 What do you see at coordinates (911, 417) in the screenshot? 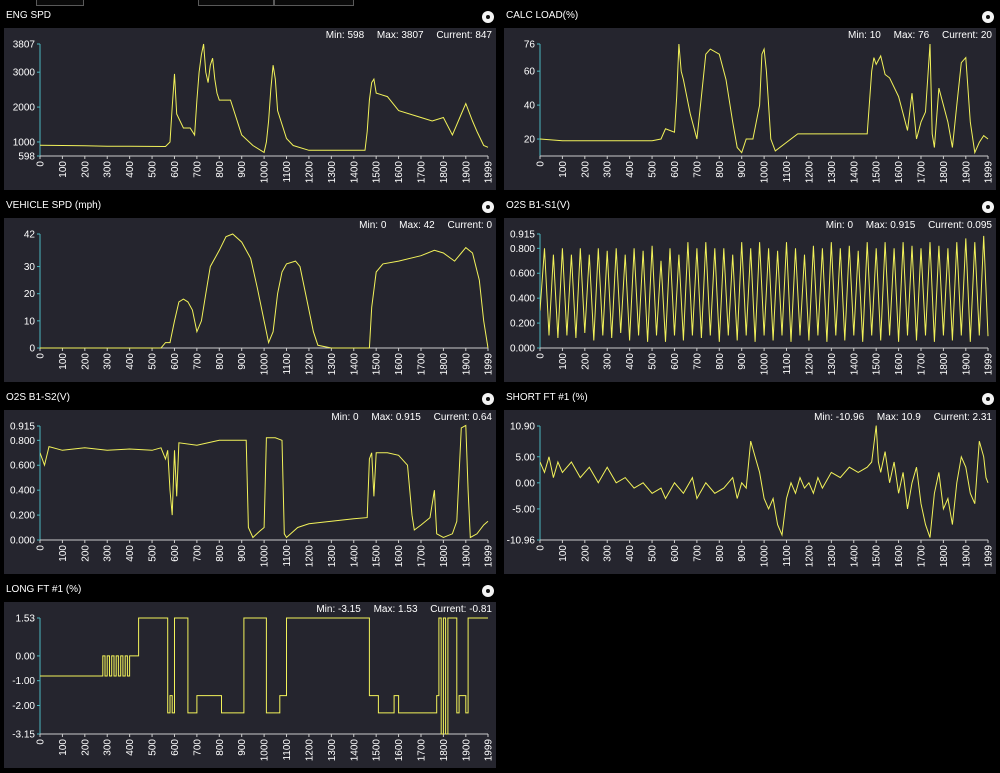
I see `max-value: 10.9` at bounding box center [911, 417].